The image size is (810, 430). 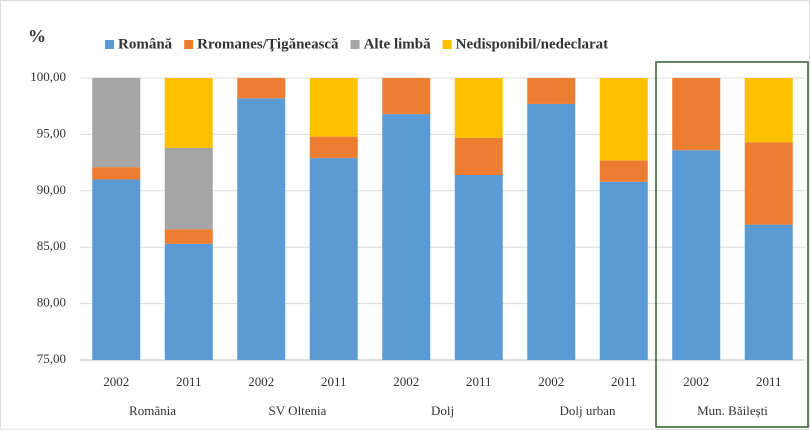 What do you see at coordinates (588, 410) in the screenshot?
I see `group-label: Dolj urban` at bounding box center [588, 410].